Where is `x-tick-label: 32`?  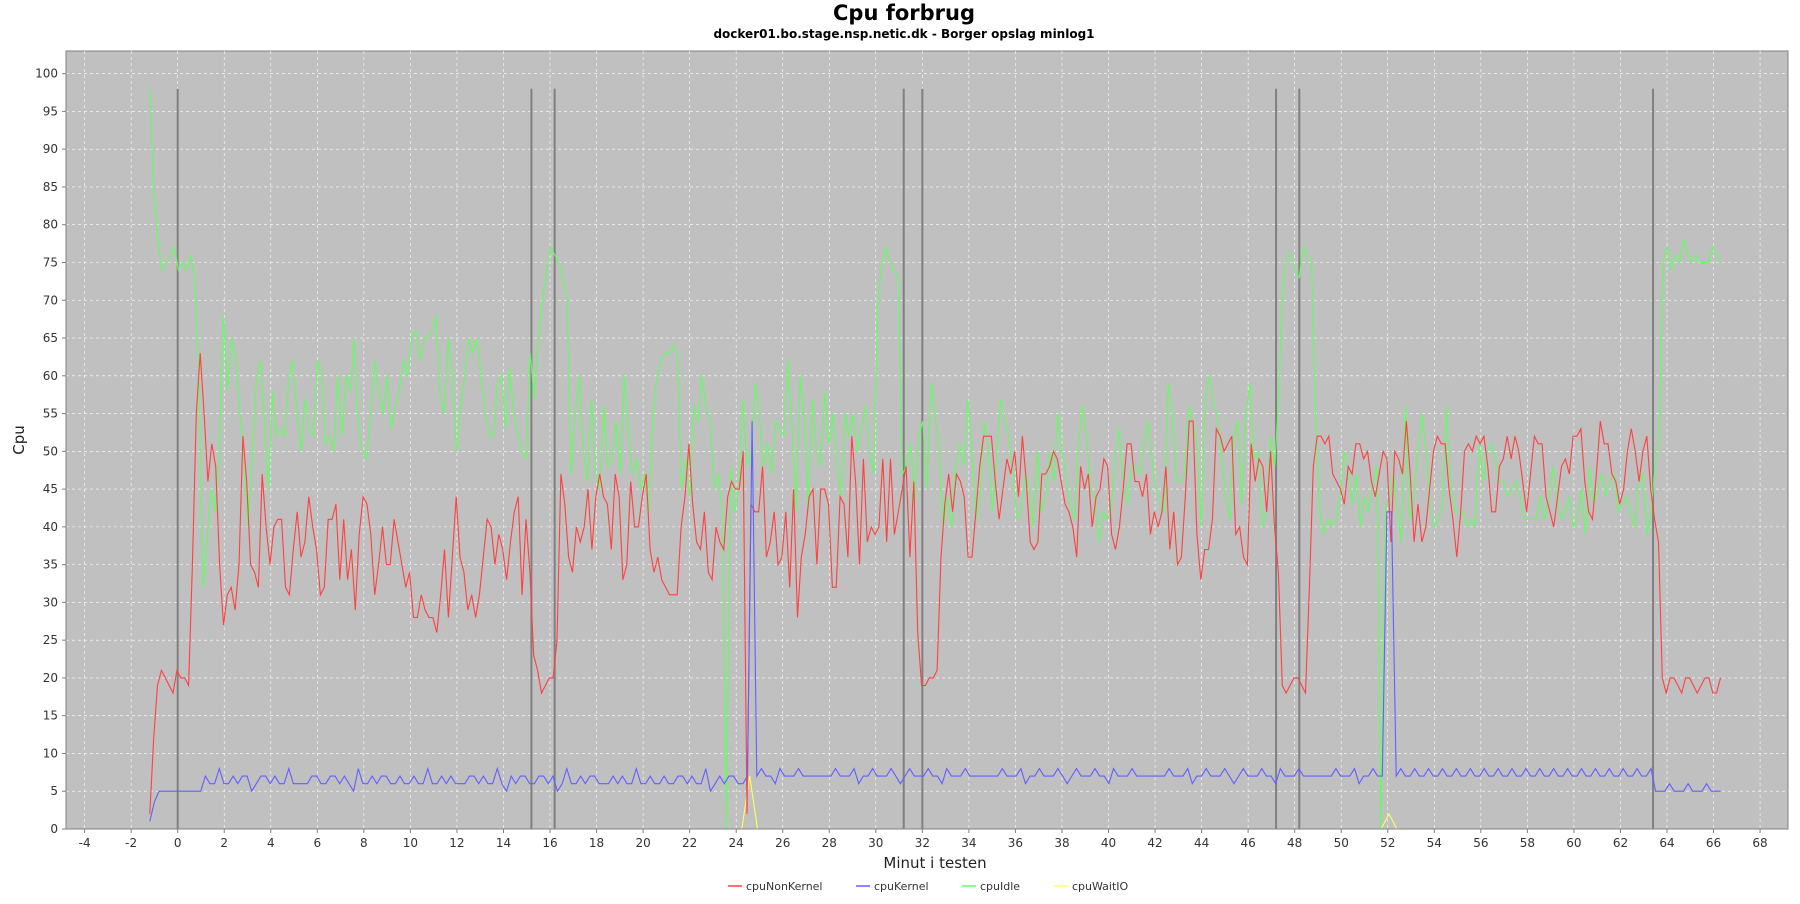
x-tick-label: 32 is located at coordinates (922, 843).